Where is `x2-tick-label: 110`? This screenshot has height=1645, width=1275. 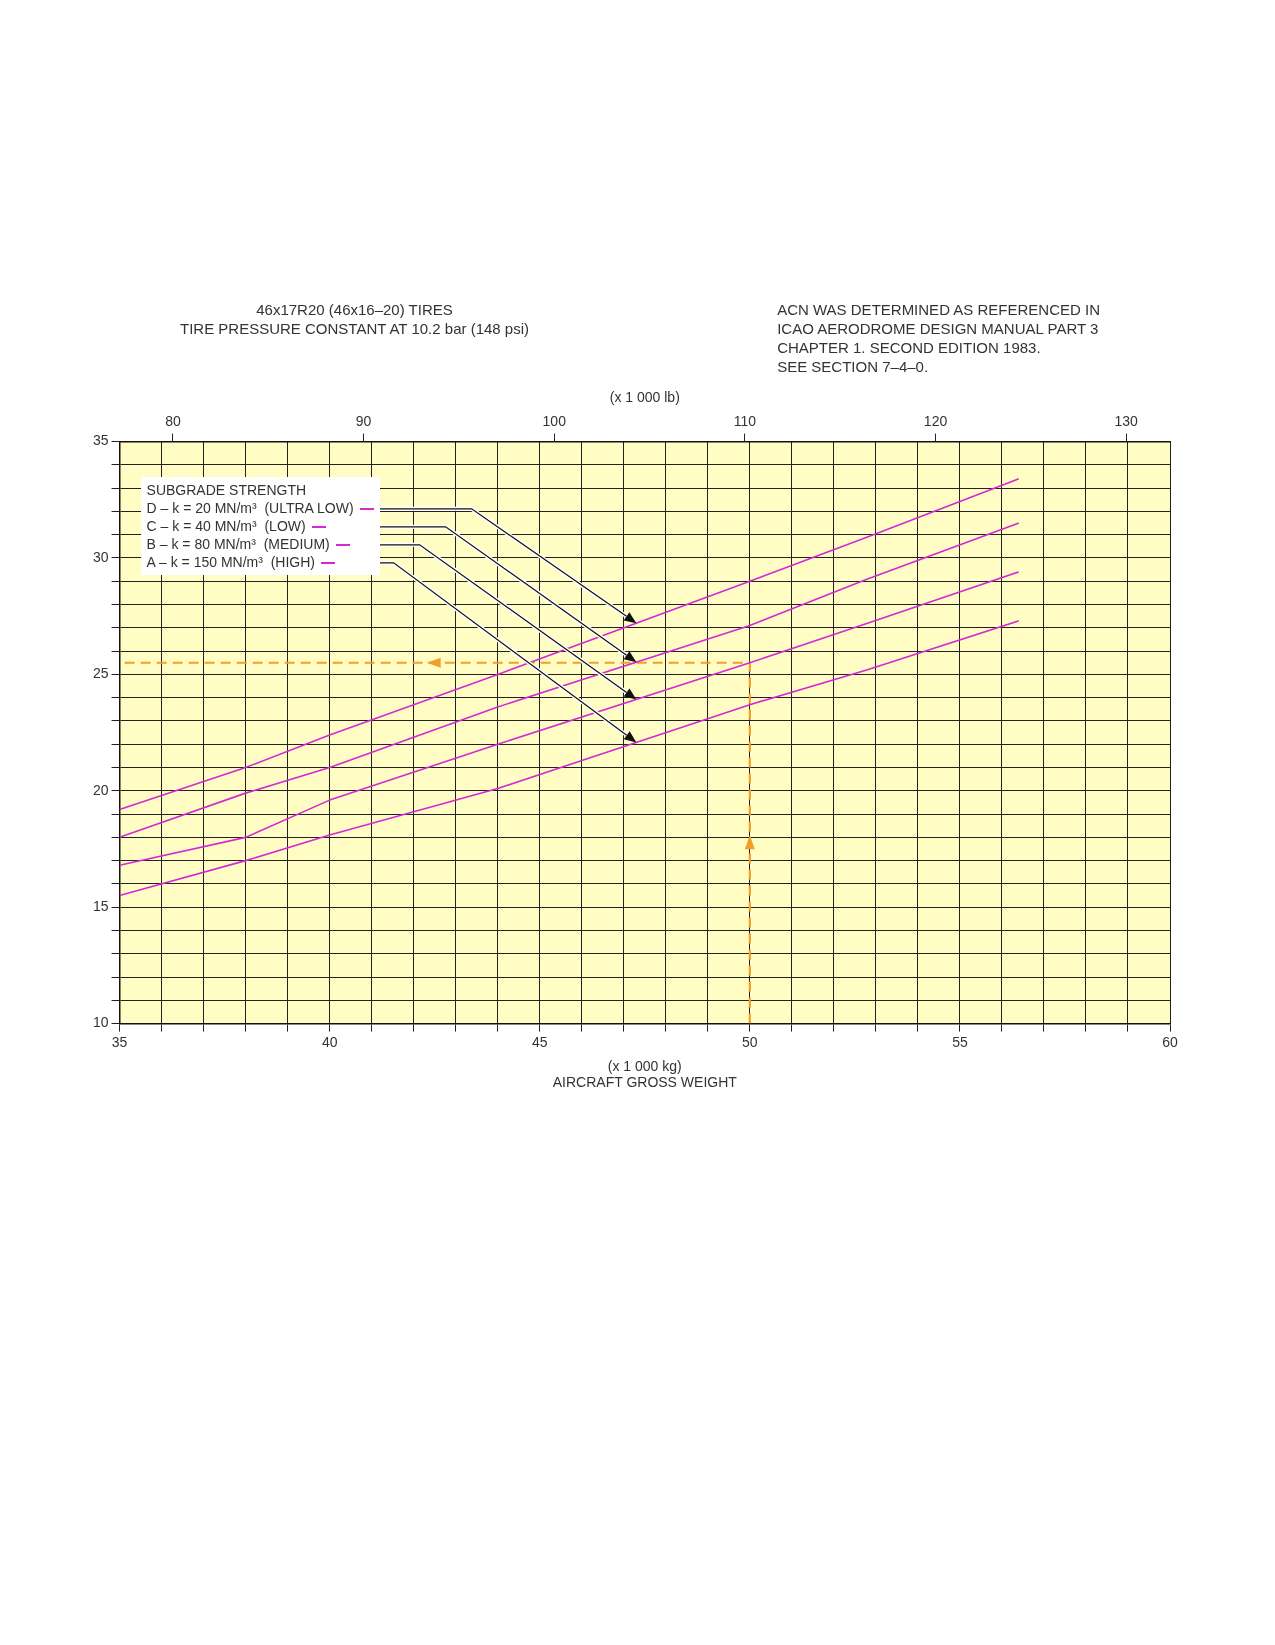 x2-tick-label: 110 is located at coordinates (745, 421).